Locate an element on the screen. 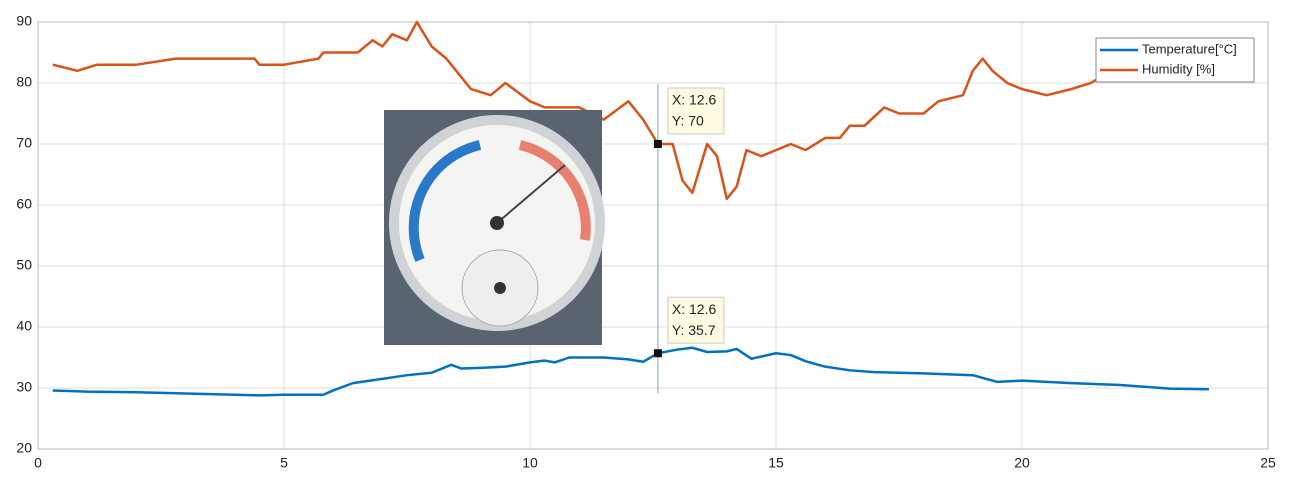  x-tick-label: 10 is located at coordinates (530, 463).